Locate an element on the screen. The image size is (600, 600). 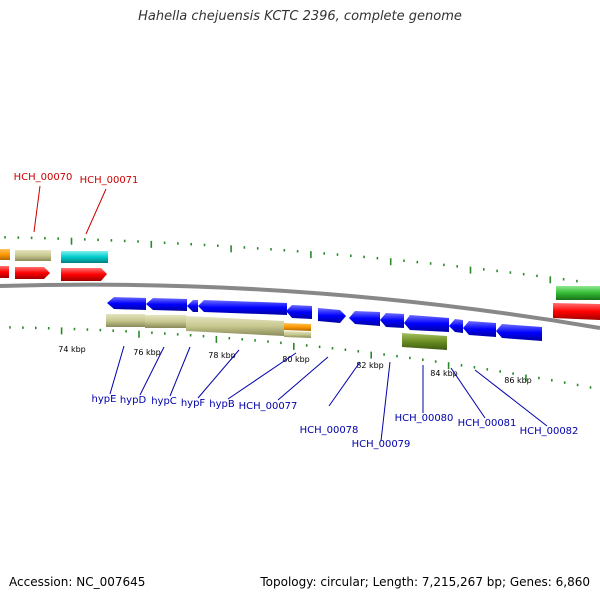
gene-label-hch-00079: HCH_00079 is located at coordinates (381, 444).